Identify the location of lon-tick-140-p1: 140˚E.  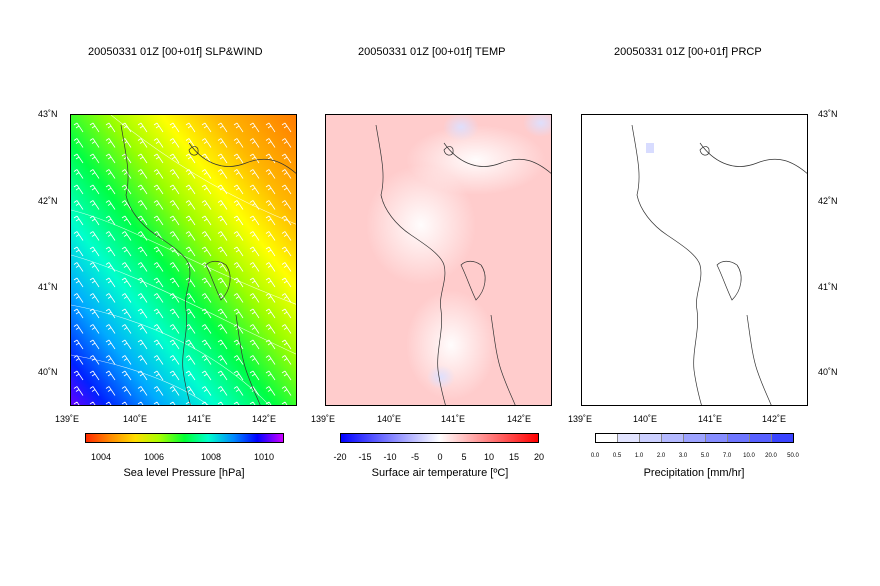
(135, 419).